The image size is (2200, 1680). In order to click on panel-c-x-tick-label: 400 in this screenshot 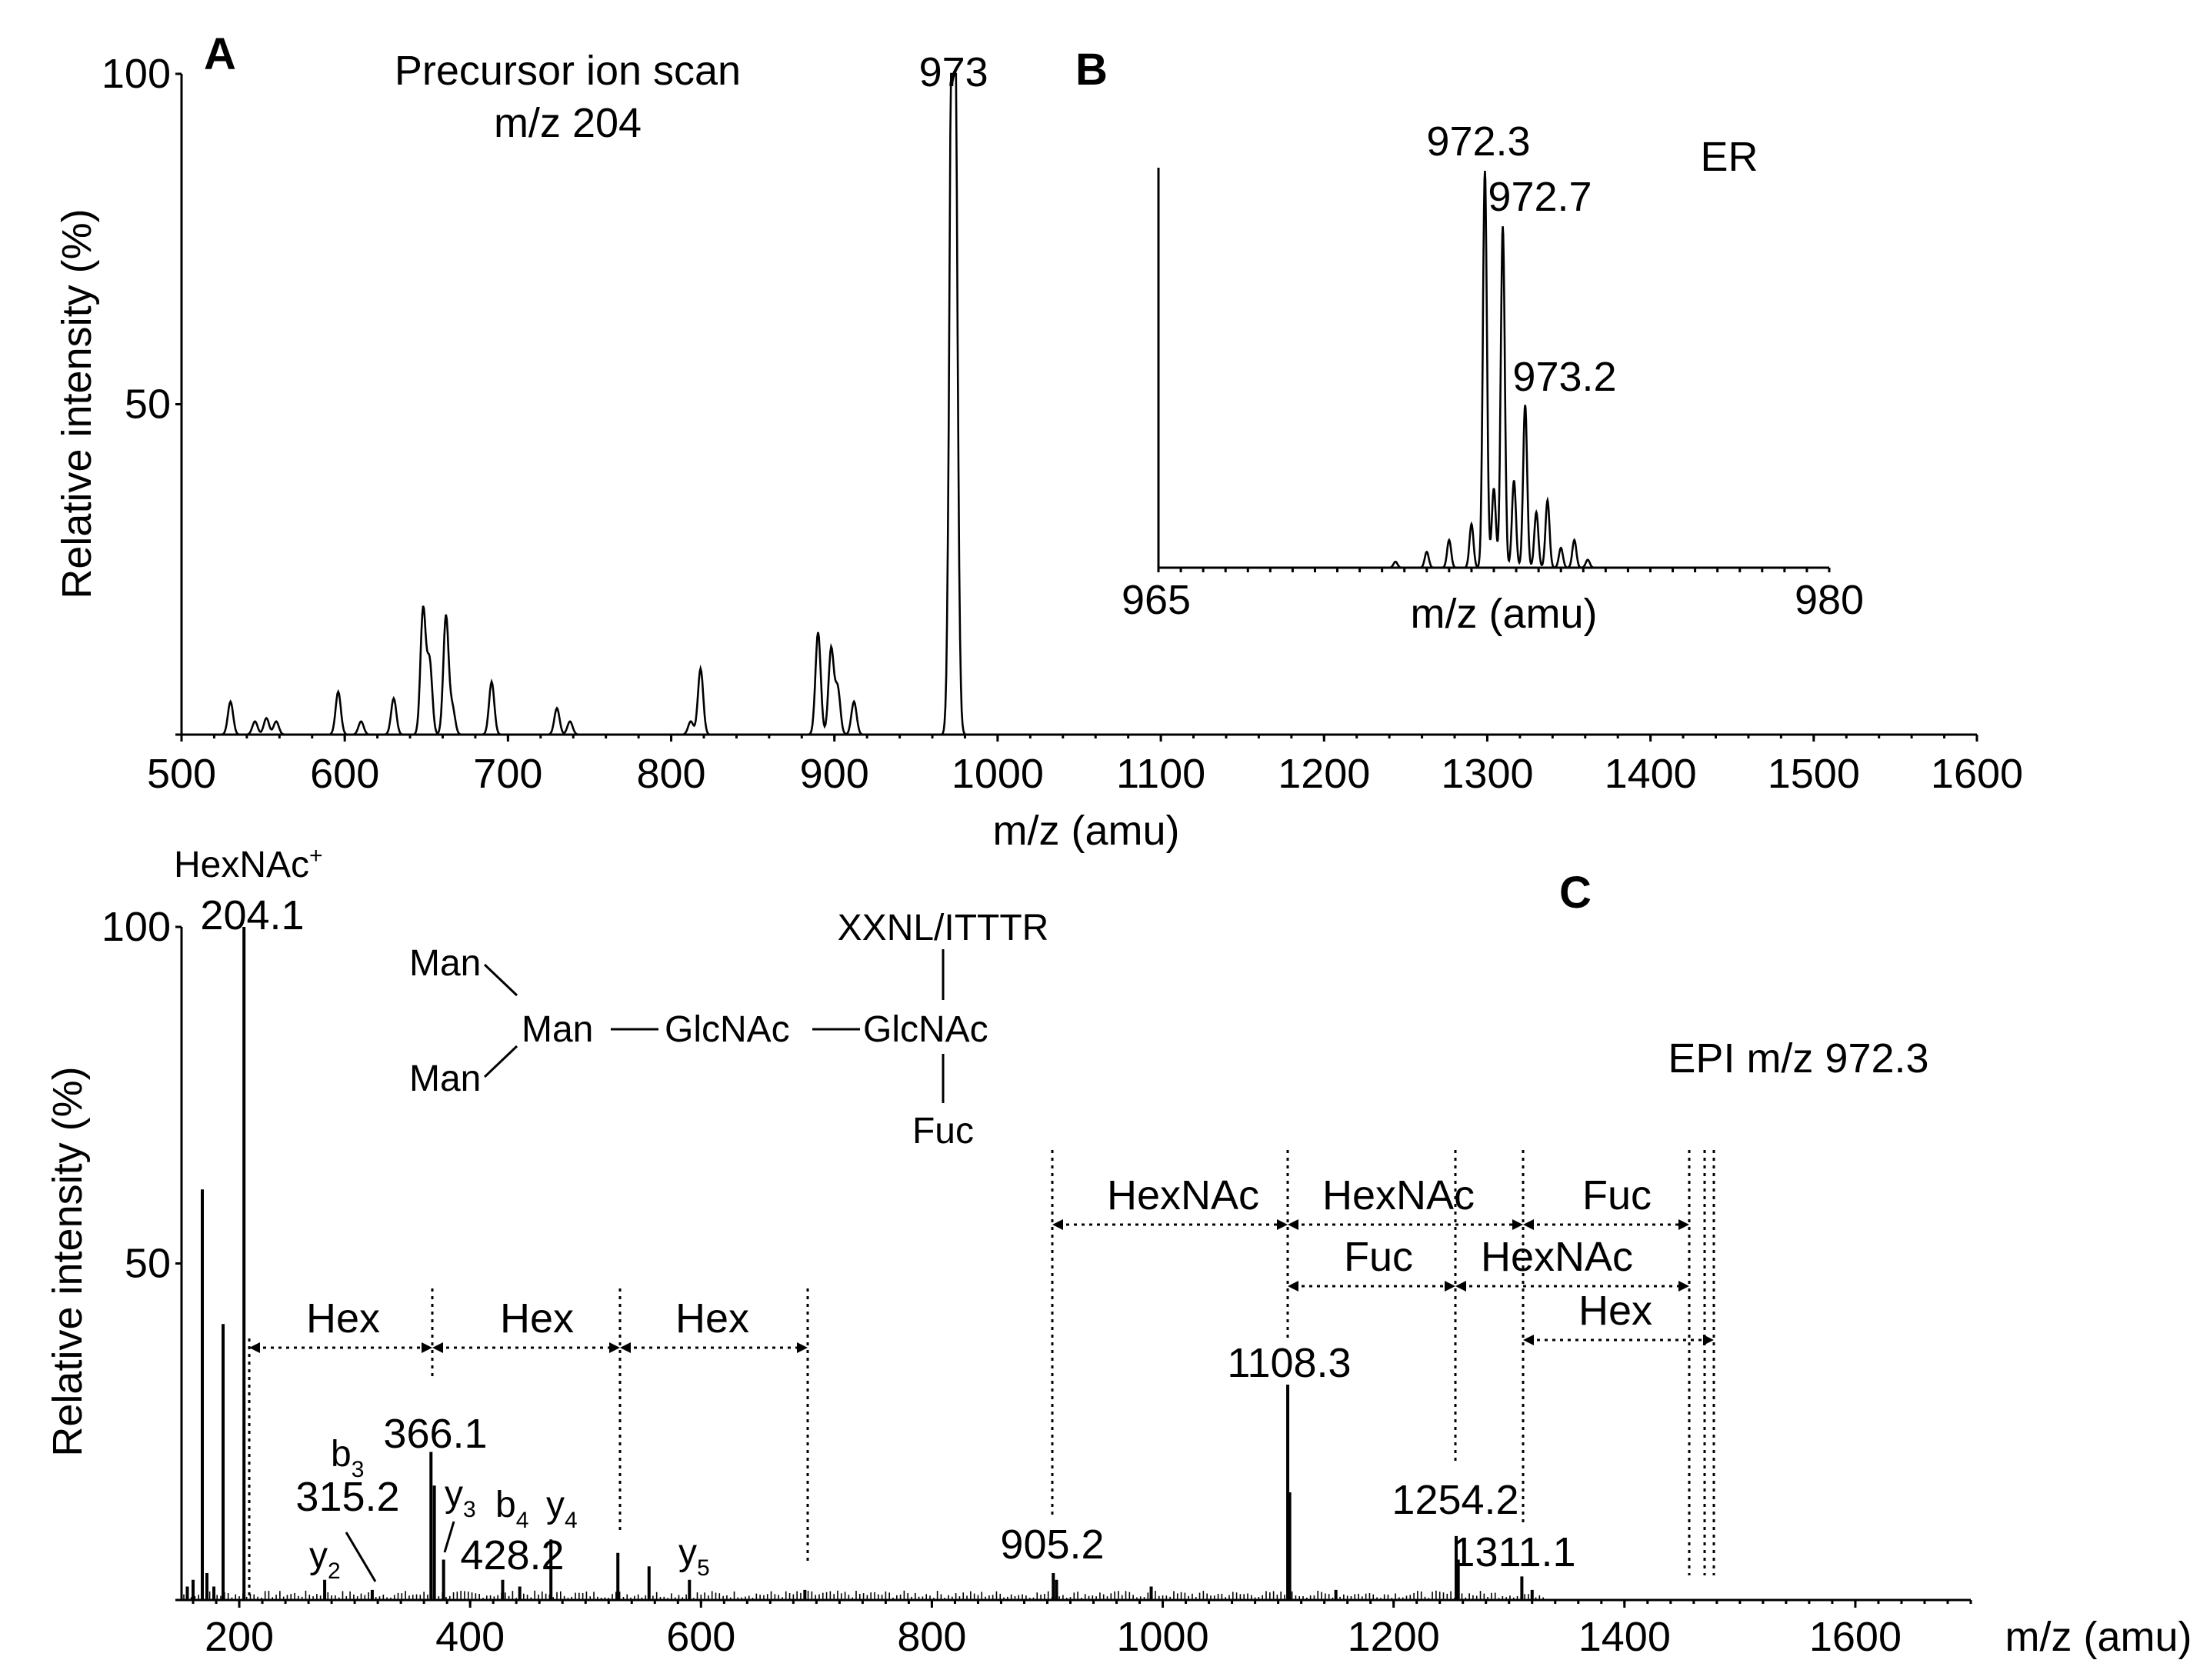, I will do `click(470, 1637)`.